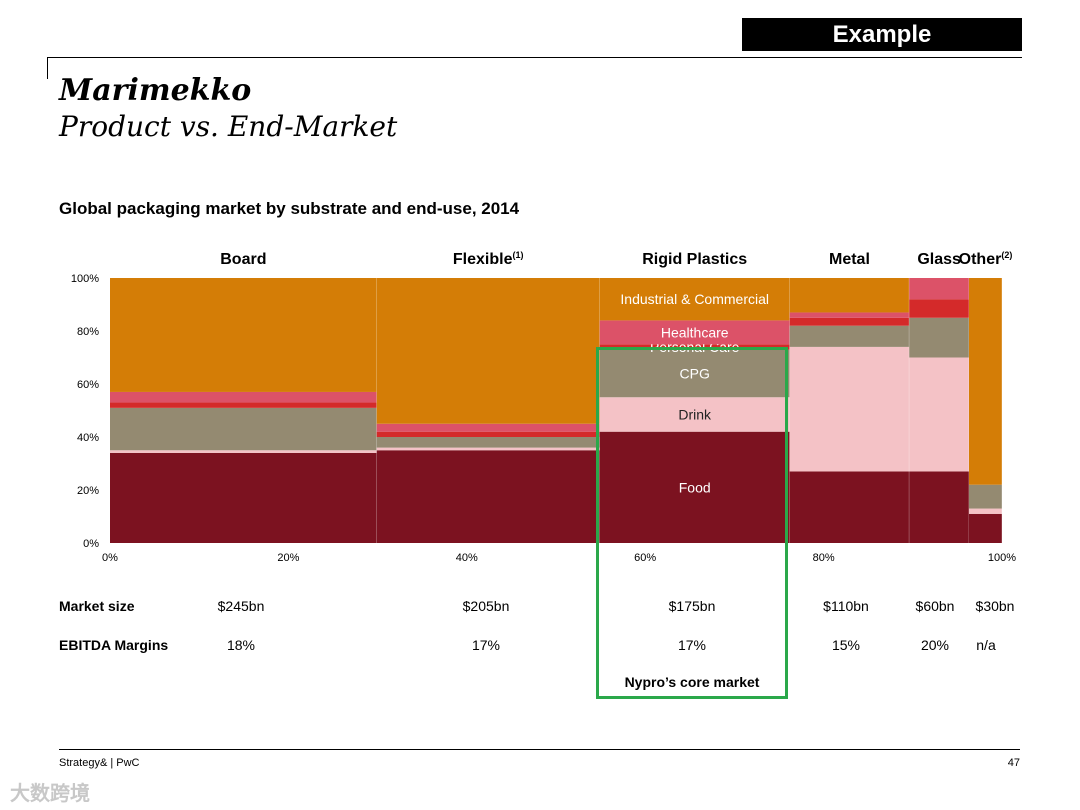 The height and width of the screenshot is (810, 1080). Describe the element at coordinates (241, 606) in the screenshot. I see `market-size-board: $245bn` at that location.